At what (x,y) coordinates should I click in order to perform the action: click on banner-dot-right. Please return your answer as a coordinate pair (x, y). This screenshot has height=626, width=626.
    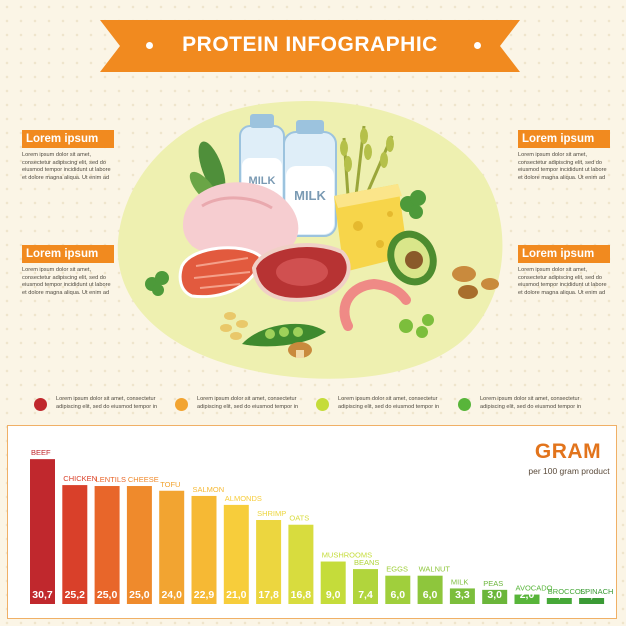
    Looking at the image, I should click on (477, 45).